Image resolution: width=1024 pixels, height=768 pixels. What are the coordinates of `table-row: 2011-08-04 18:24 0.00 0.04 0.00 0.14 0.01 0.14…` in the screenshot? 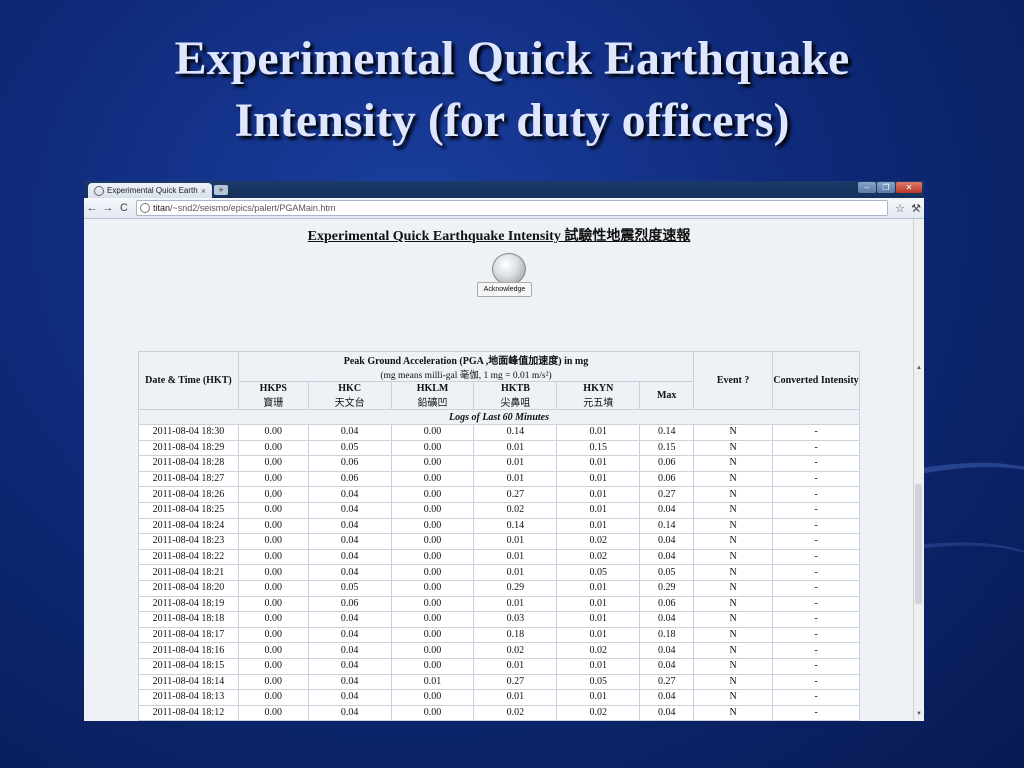 It's located at (499, 526).